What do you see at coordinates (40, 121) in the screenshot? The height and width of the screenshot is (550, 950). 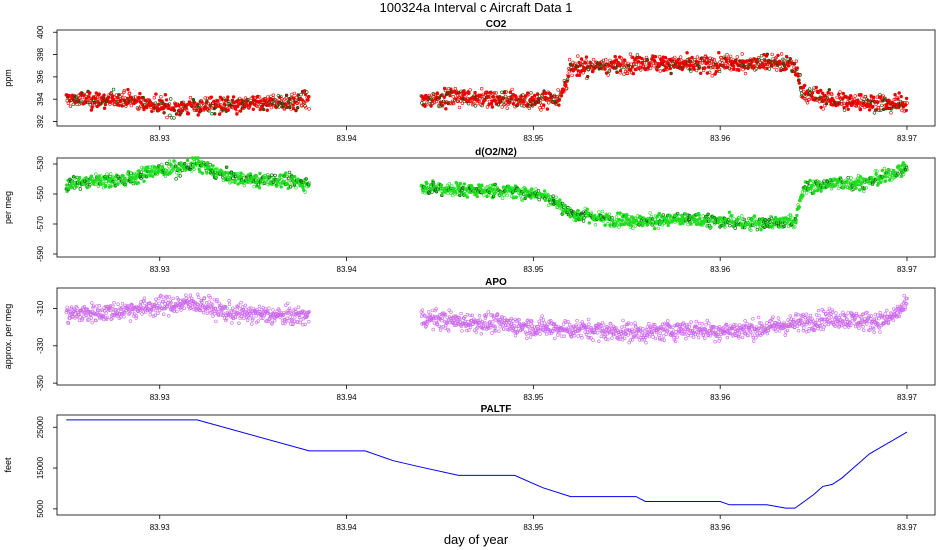 I see `y-tick-label: 392` at bounding box center [40, 121].